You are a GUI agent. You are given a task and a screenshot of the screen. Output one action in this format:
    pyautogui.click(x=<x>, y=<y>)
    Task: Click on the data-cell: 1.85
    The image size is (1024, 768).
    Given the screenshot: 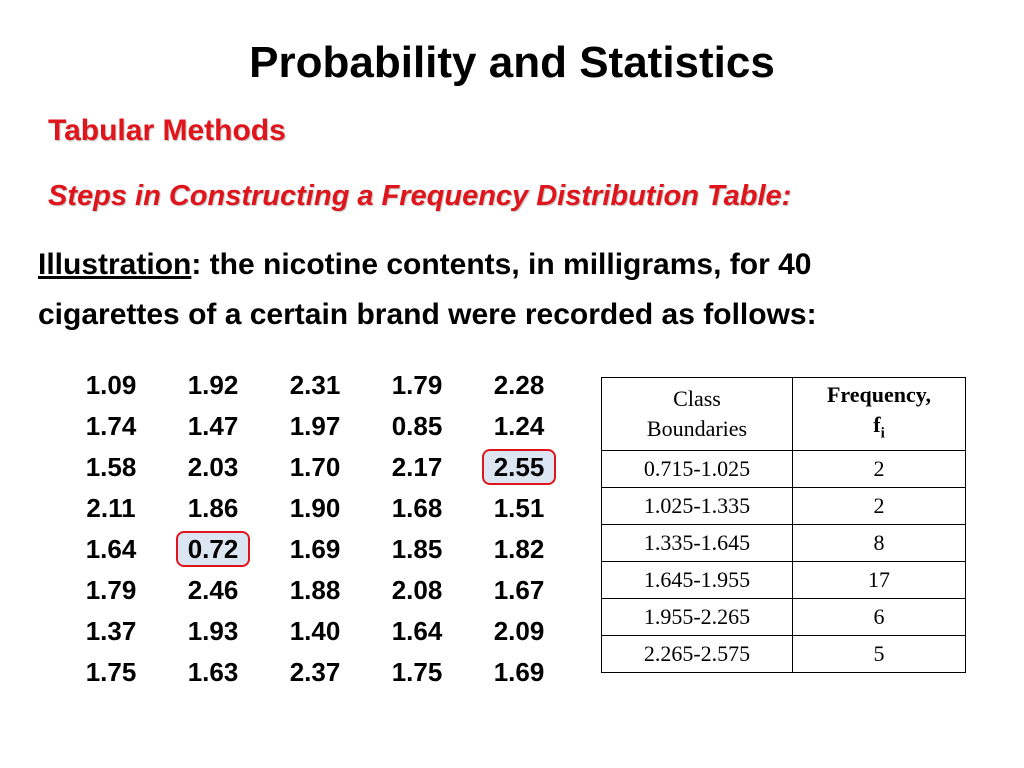 What is the action you would take?
    pyautogui.click(x=417, y=548)
    